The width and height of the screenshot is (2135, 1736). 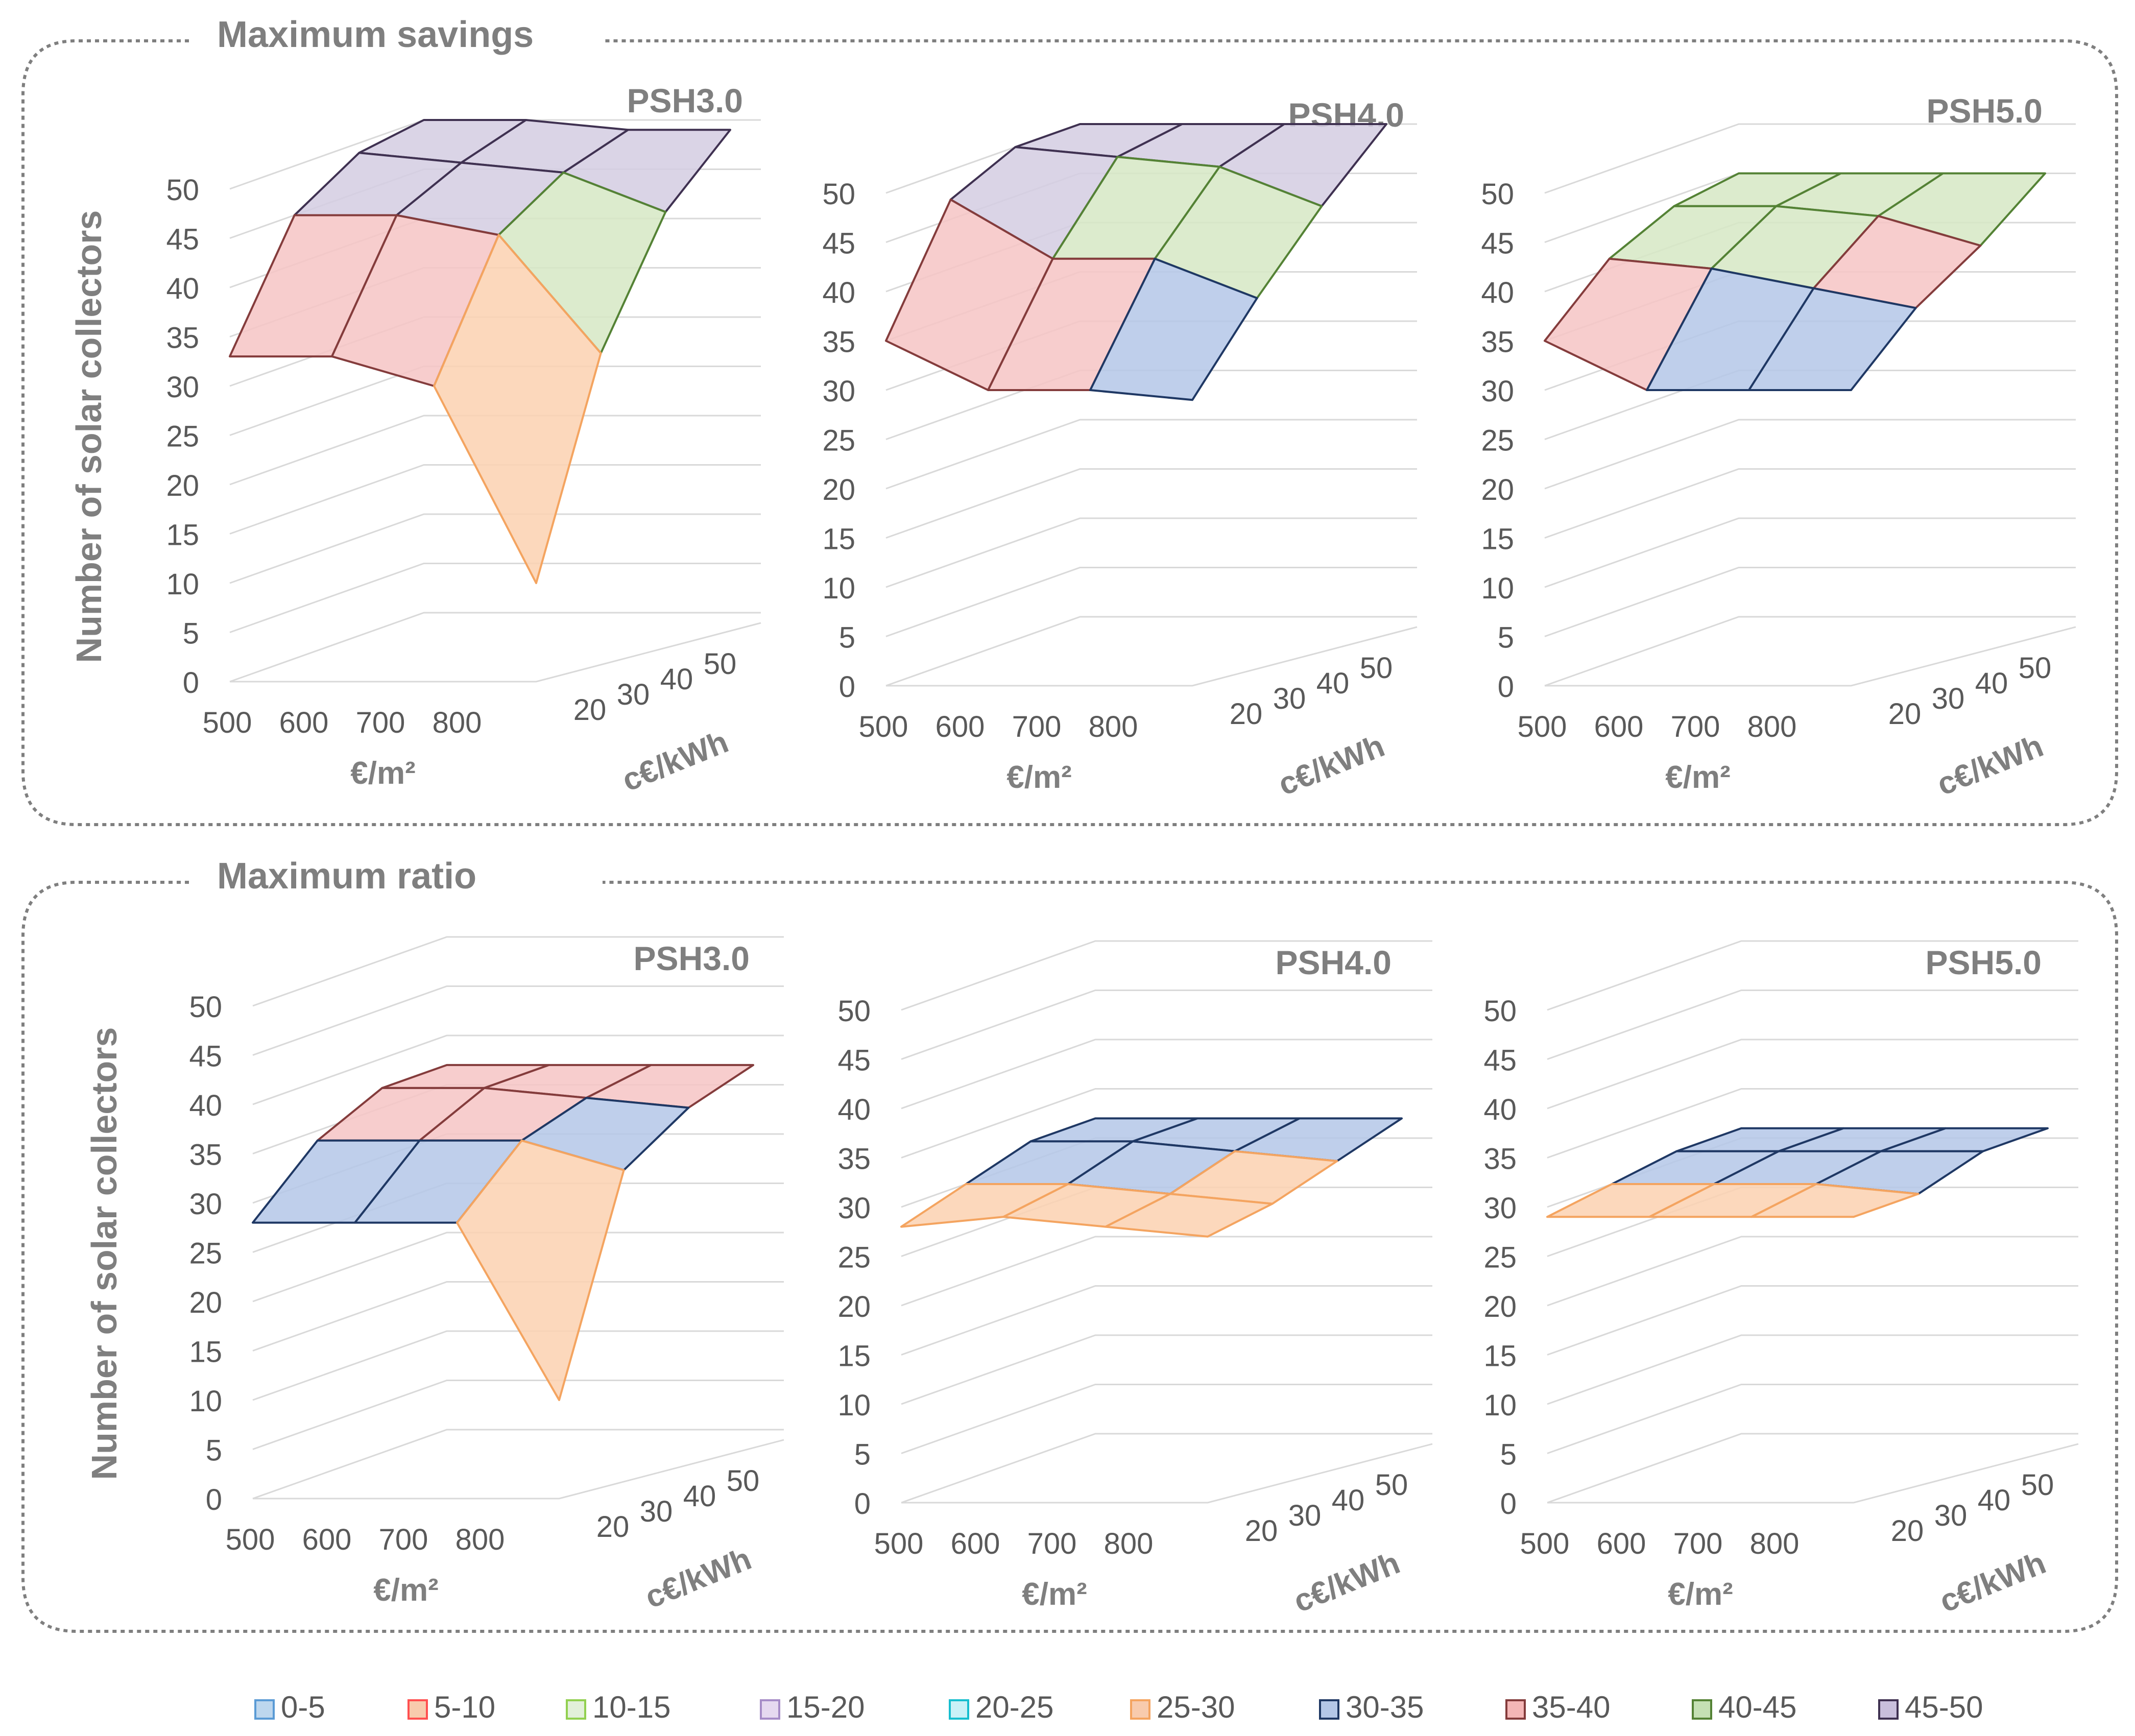 I want to click on legend-label: 30-35, so click(x=1385, y=1707).